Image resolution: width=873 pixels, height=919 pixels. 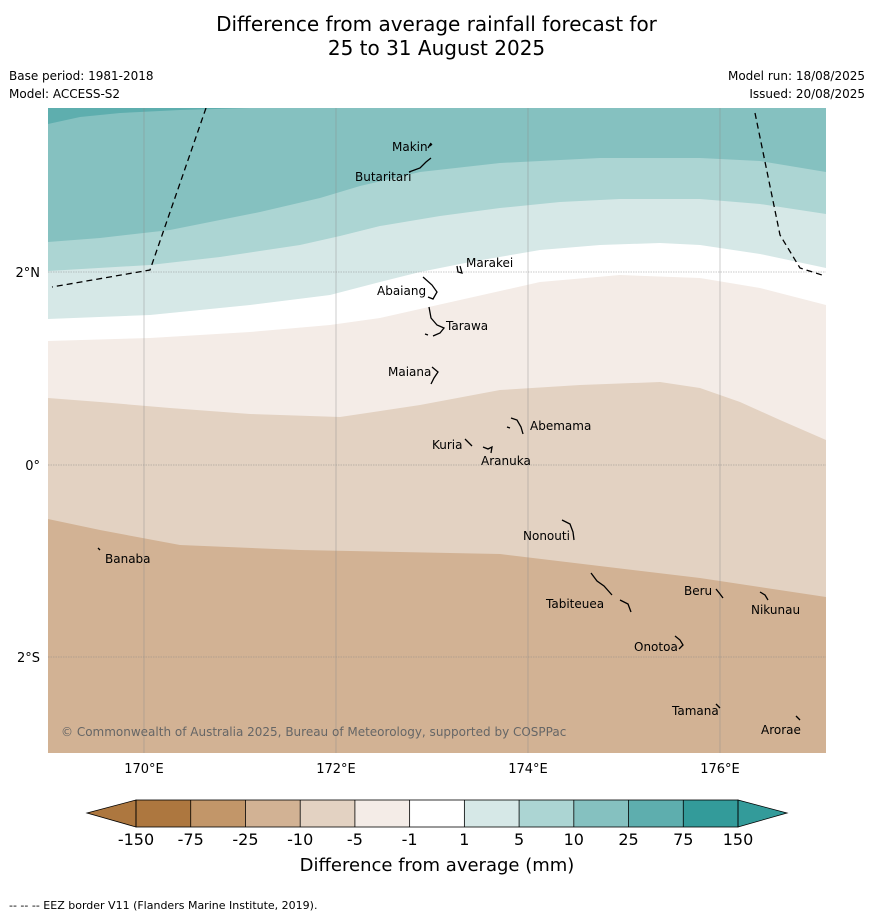 What do you see at coordinates (410, 147) in the screenshot?
I see `place-label-makin: Makin` at bounding box center [410, 147].